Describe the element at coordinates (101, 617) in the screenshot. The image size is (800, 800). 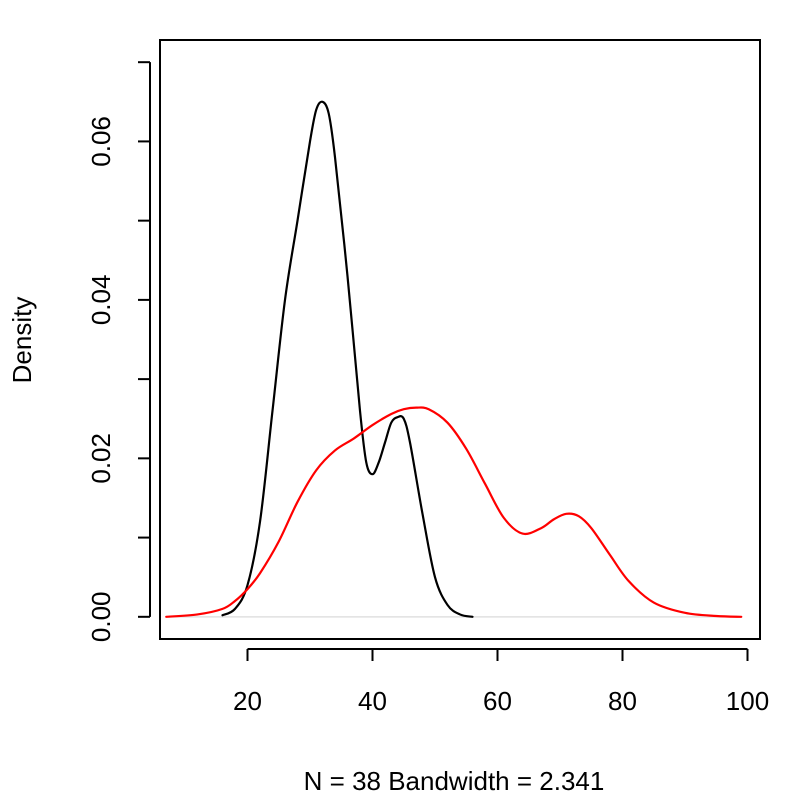
I see `y-tick-label-0.00: 0.00` at that location.